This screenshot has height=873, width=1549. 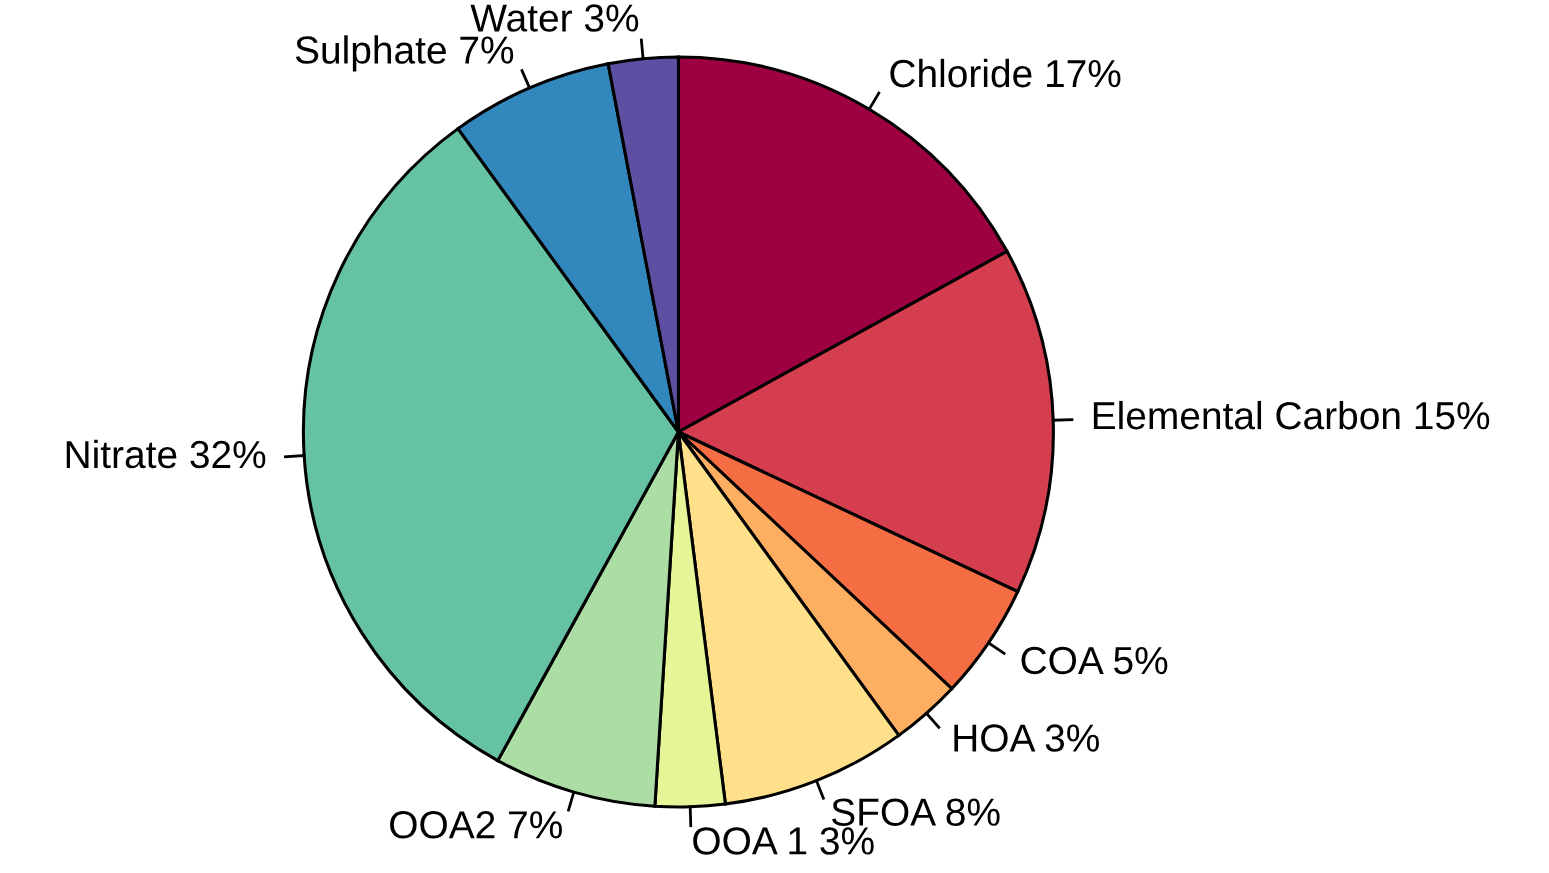 What do you see at coordinates (1026, 738) in the screenshot?
I see `slice-label: HOA 3%` at bounding box center [1026, 738].